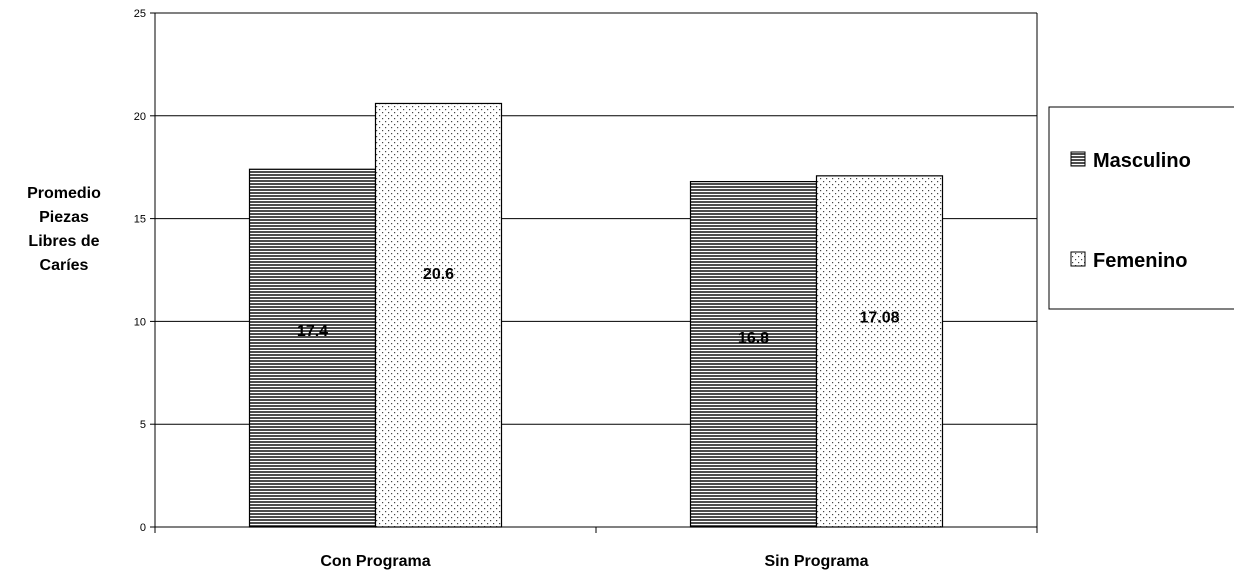  Describe the element at coordinates (140, 322) in the screenshot. I see `y-tick-label: 10` at that location.